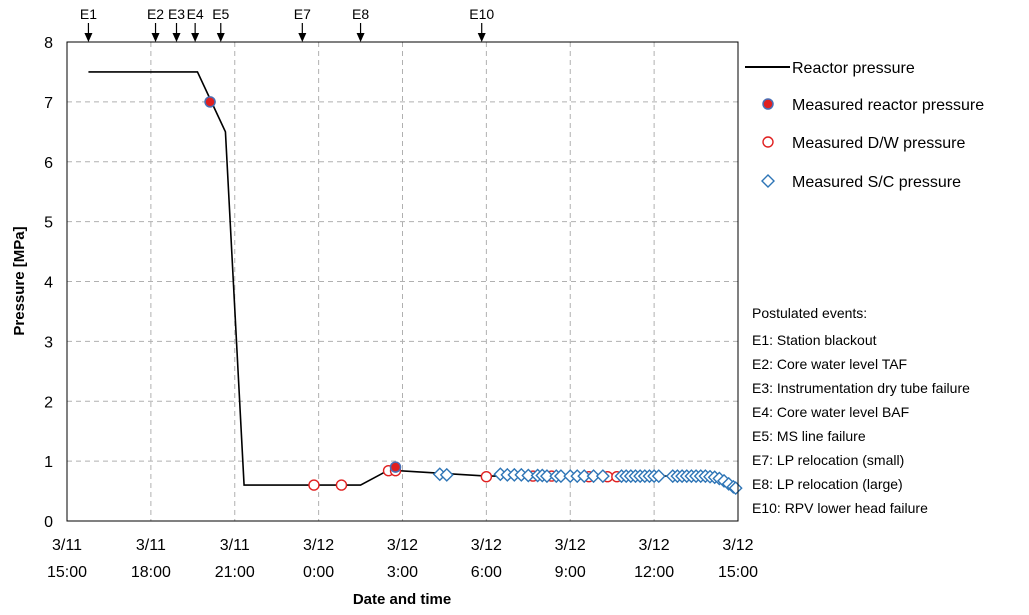 The width and height of the screenshot is (1029, 615). Describe the element at coordinates (570, 572) in the screenshot. I see `x-tick-time-6: 9:00` at that location.